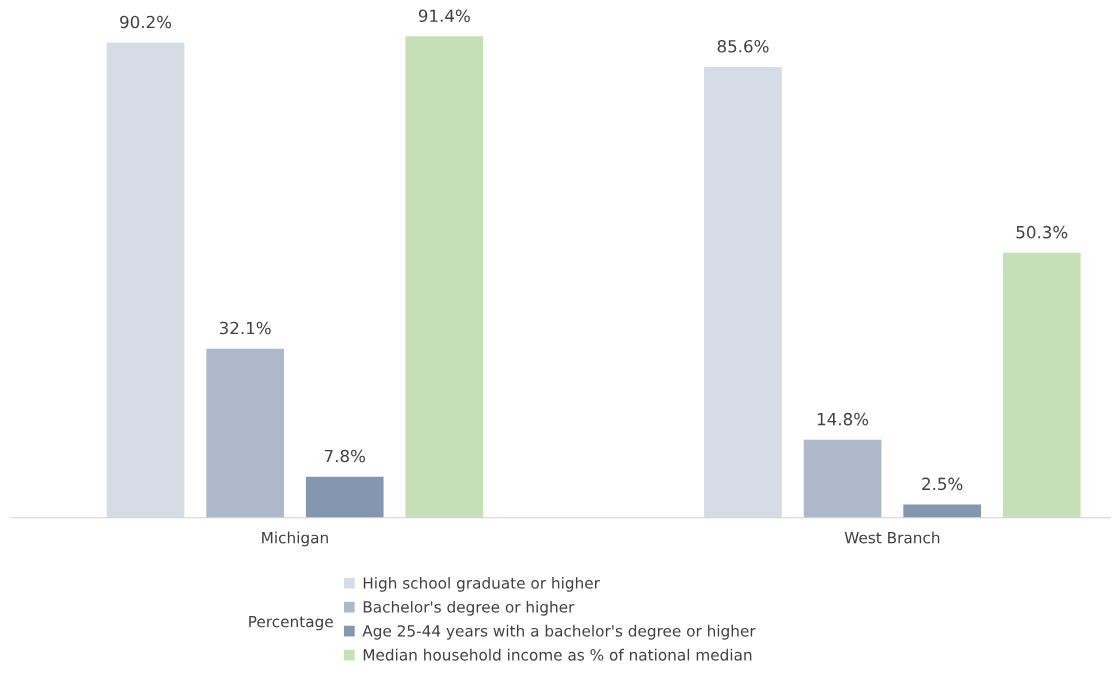  I want to click on data-label: 7.8%, so click(344, 456).